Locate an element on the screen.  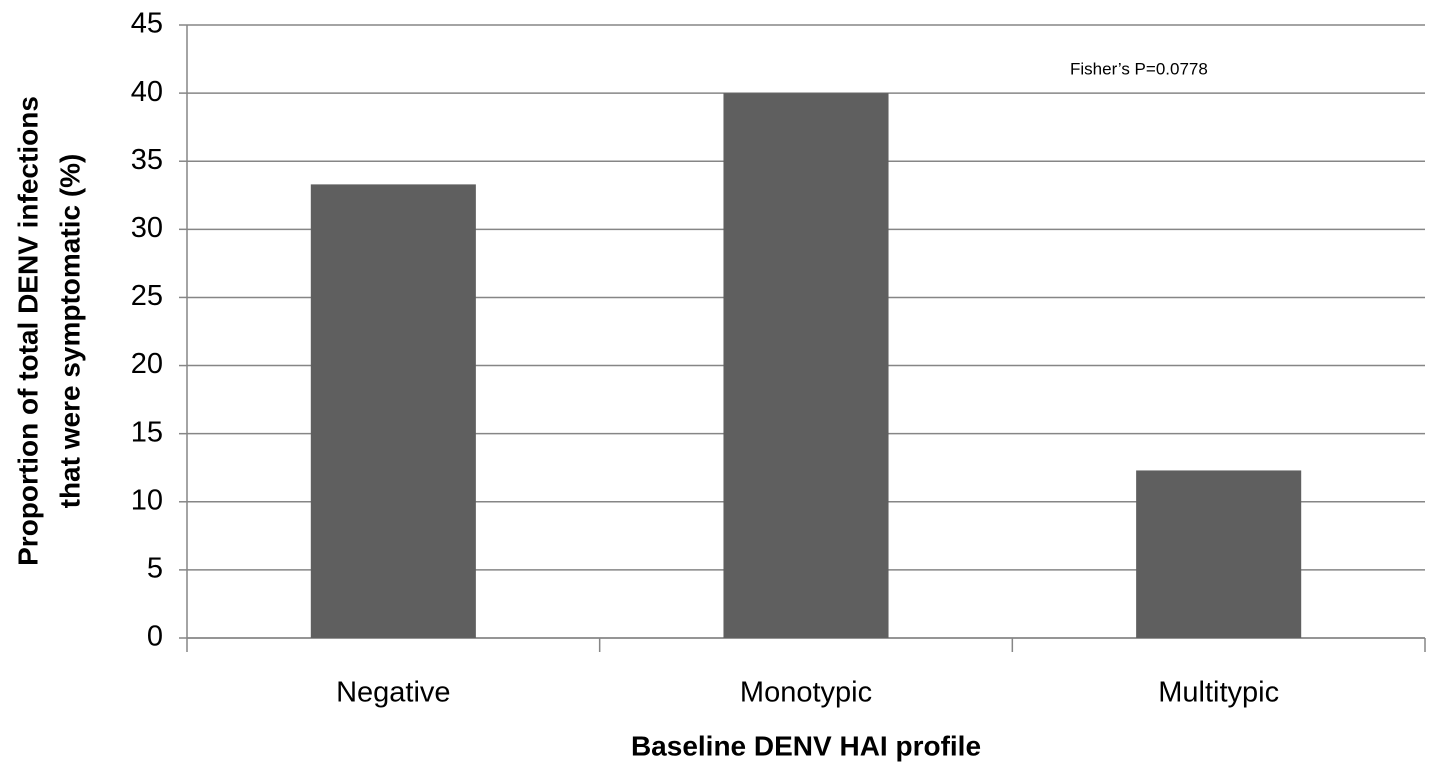
y-tick-label: 25 is located at coordinates (147, 296).